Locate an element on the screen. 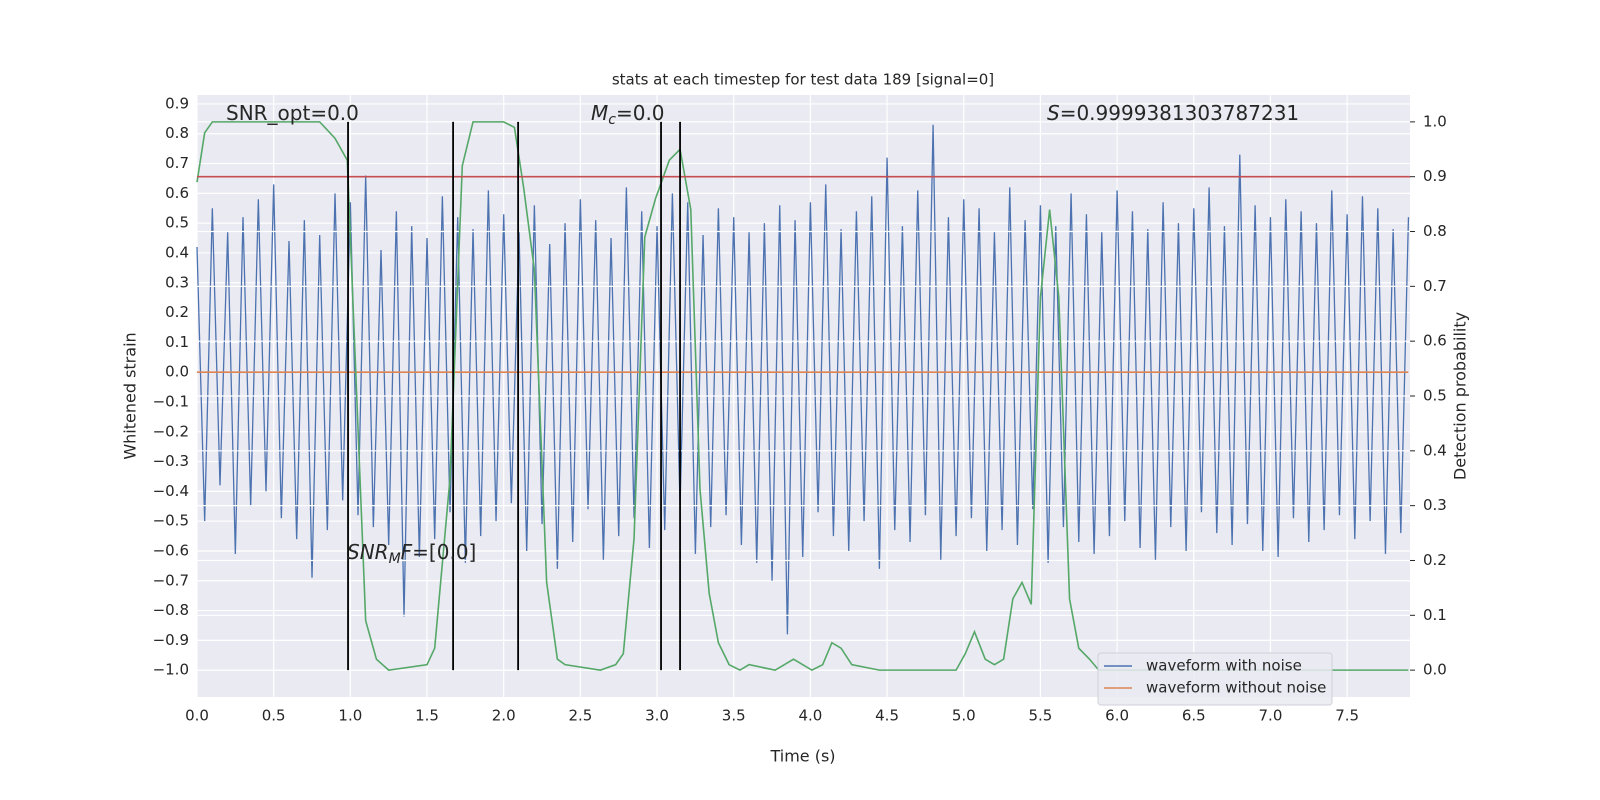 Image resolution: width=1600 pixels, height=800 pixels. y2-tick-label: 0.0 is located at coordinates (1435, 670).